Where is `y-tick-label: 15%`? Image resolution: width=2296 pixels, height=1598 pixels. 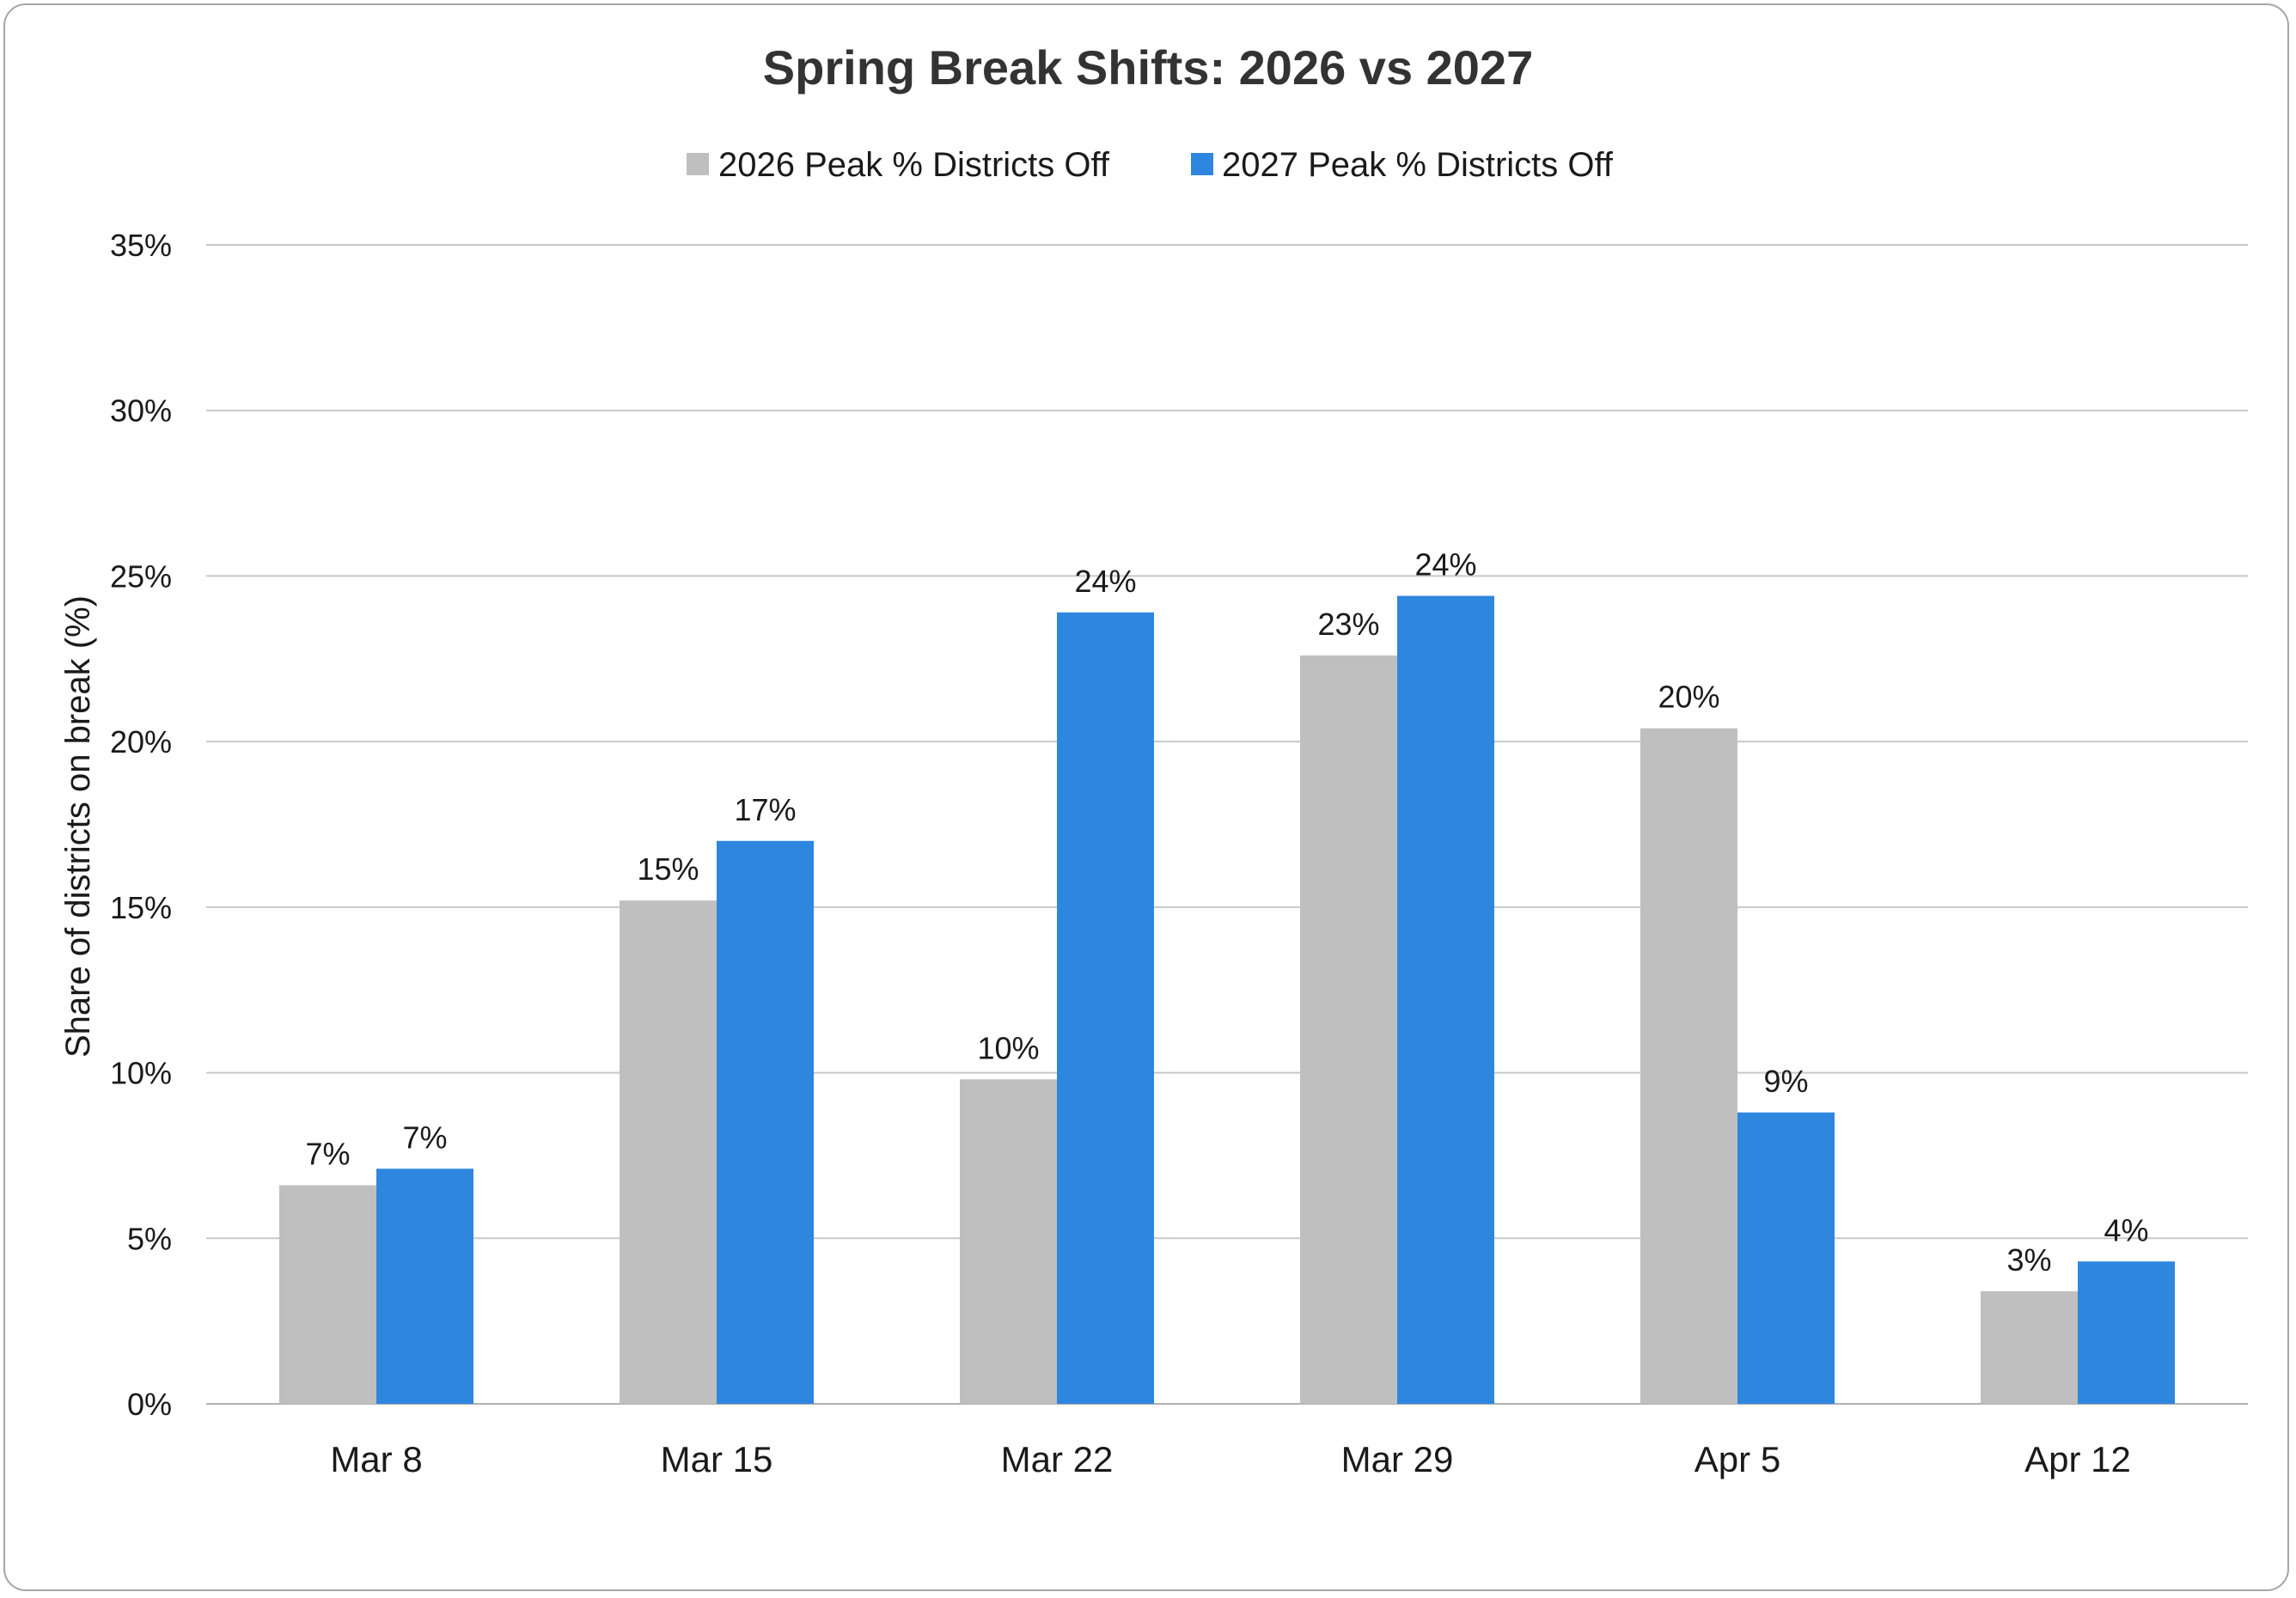
y-tick-label: 15% is located at coordinates (141, 907).